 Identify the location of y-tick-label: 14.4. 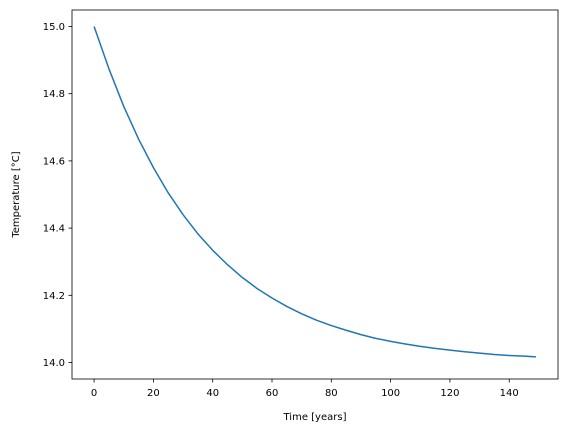
(54, 229).